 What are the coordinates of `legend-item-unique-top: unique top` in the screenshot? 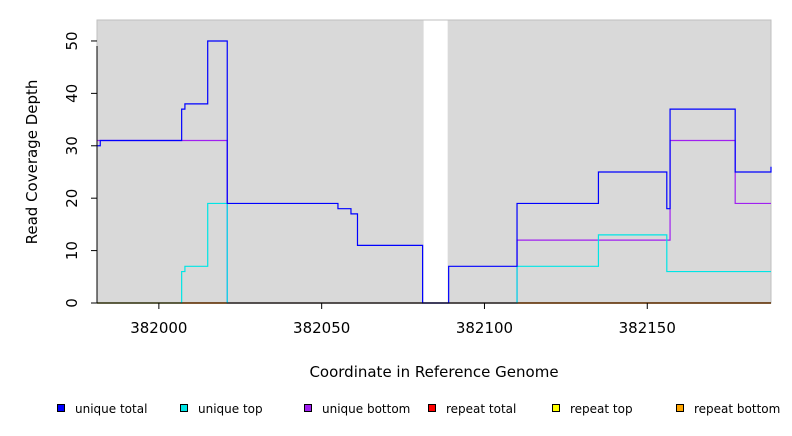 It's located at (221, 409).